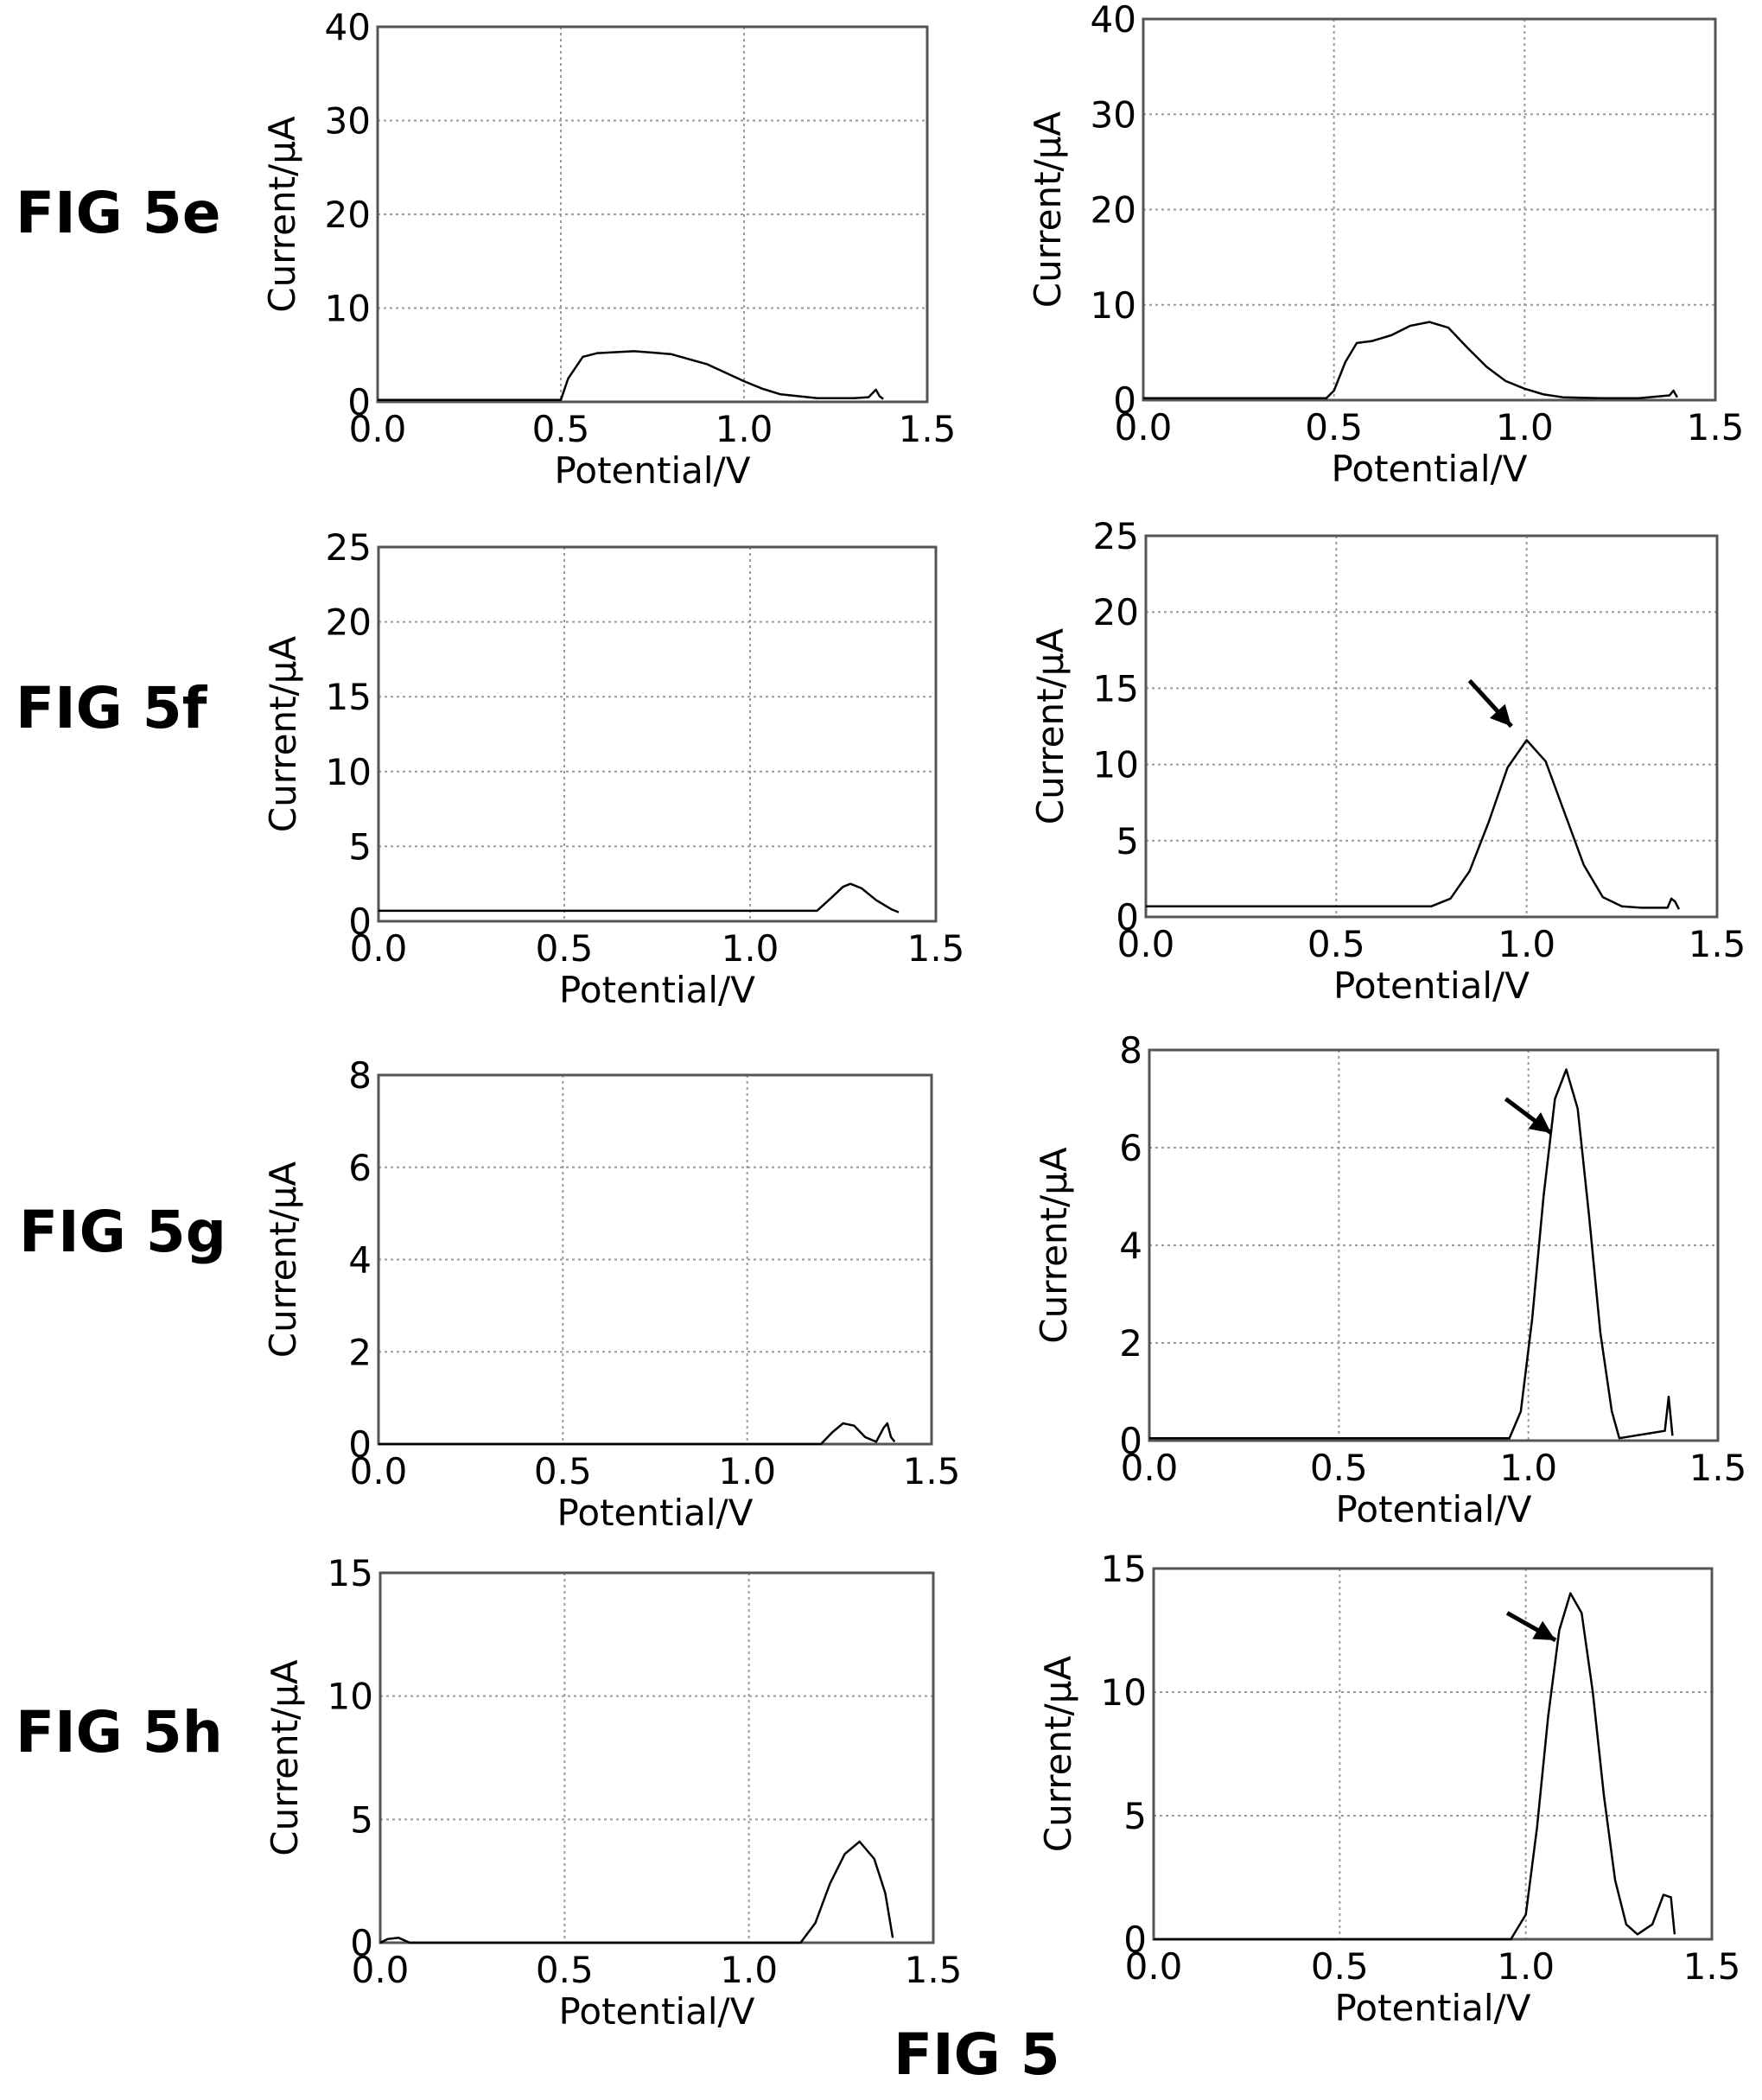 Image resolution: width=1762 pixels, height=2100 pixels. Describe the element at coordinates (1130, 1246) in the screenshot. I see `y-tick-label: 4` at that location.